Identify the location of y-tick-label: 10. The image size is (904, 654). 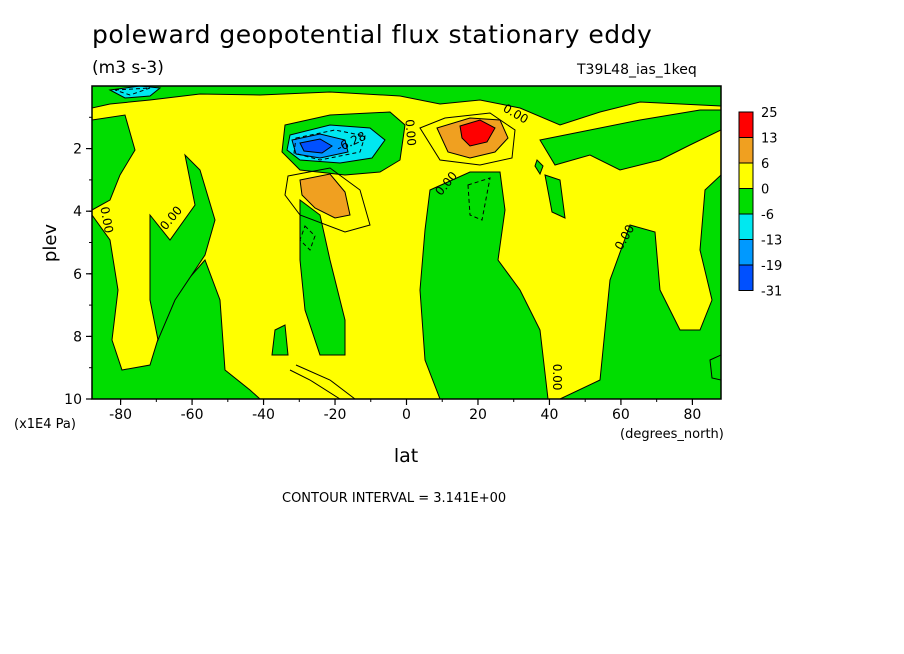
(73, 400).